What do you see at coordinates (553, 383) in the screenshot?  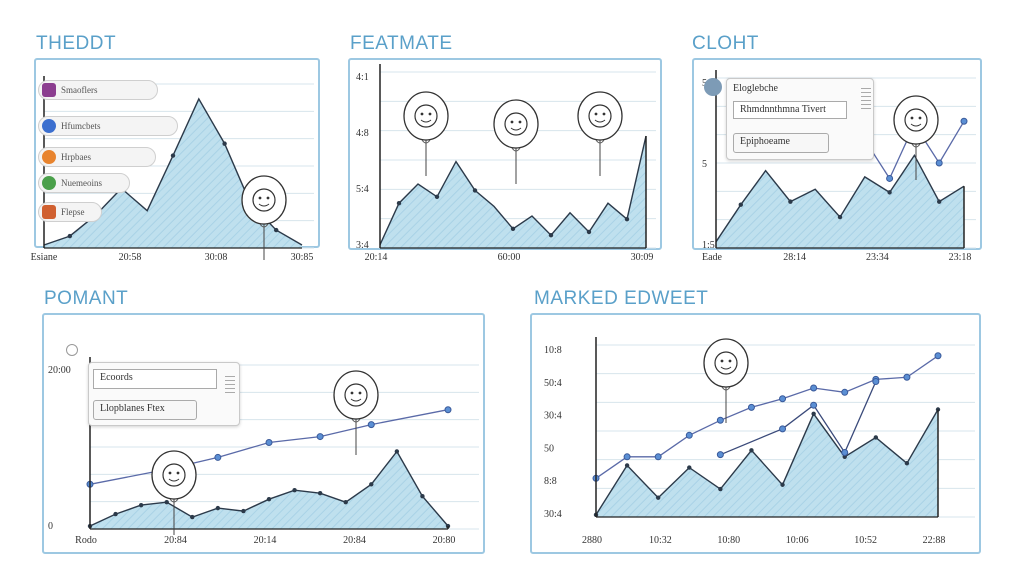 I see `y-tick-label: 50:4` at bounding box center [553, 383].